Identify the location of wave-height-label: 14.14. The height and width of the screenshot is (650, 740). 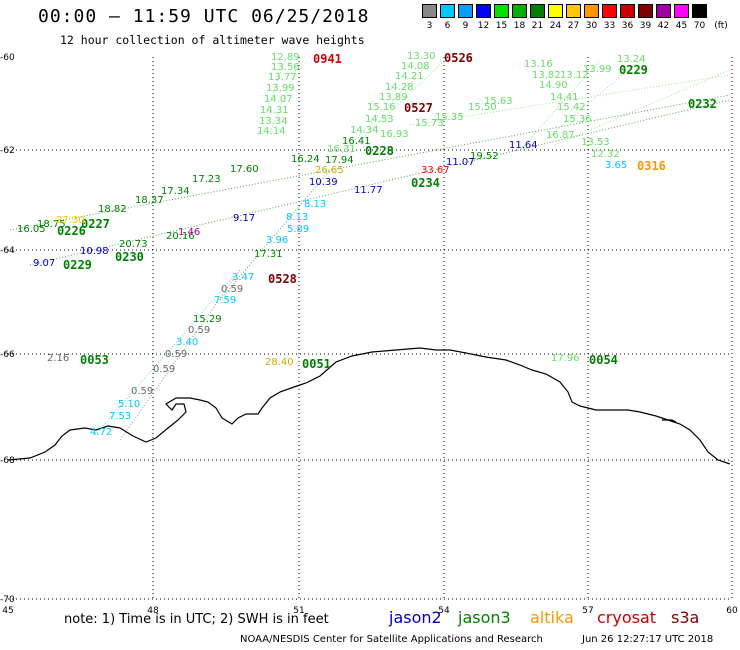
(271, 131).